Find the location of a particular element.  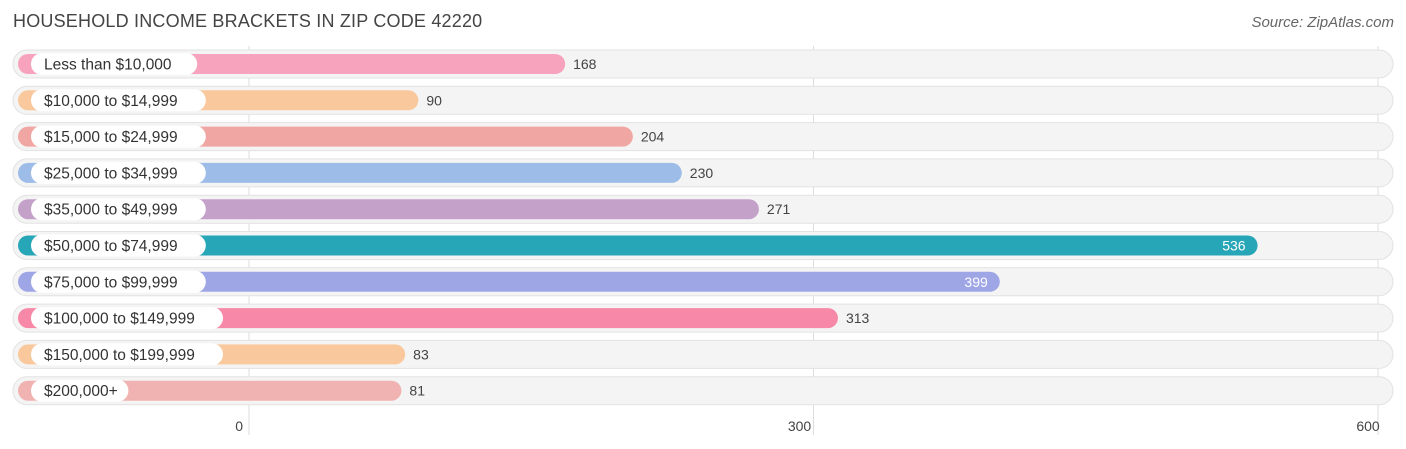

category-label: $100,000 to $149,999 is located at coordinates (119, 319).